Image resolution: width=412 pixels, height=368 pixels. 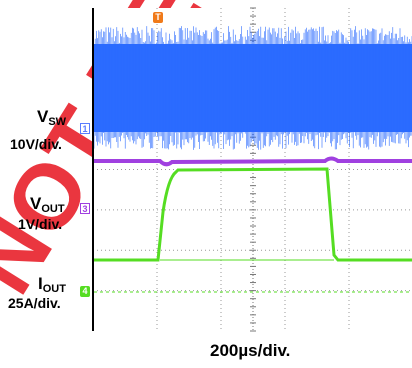 What do you see at coordinates (36, 144) in the screenshot?
I see `vsw-scale-label: 10V/div.` at bounding box center [36, 144].